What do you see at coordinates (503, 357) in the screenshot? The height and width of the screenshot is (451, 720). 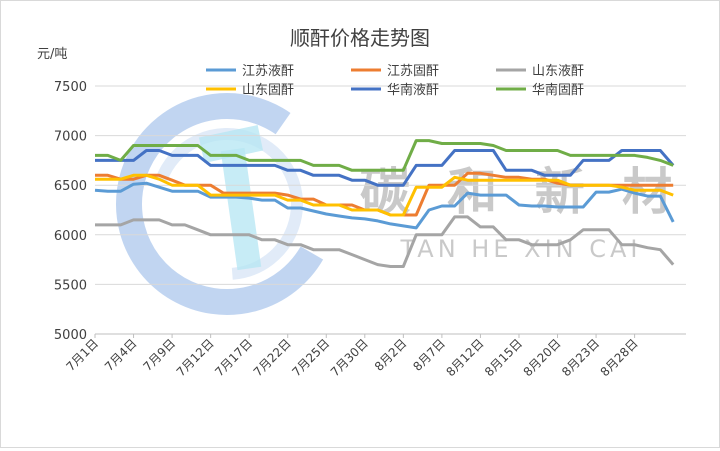 I see `x-tick-label: 8月15日` at bounding box center [503, 357].